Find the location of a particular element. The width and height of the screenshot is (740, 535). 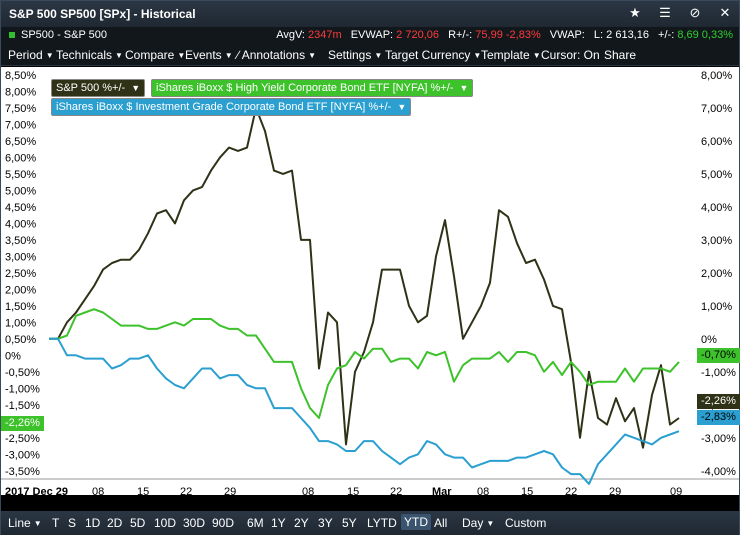

period-30d: 30D is located at coordinates (194, 523).